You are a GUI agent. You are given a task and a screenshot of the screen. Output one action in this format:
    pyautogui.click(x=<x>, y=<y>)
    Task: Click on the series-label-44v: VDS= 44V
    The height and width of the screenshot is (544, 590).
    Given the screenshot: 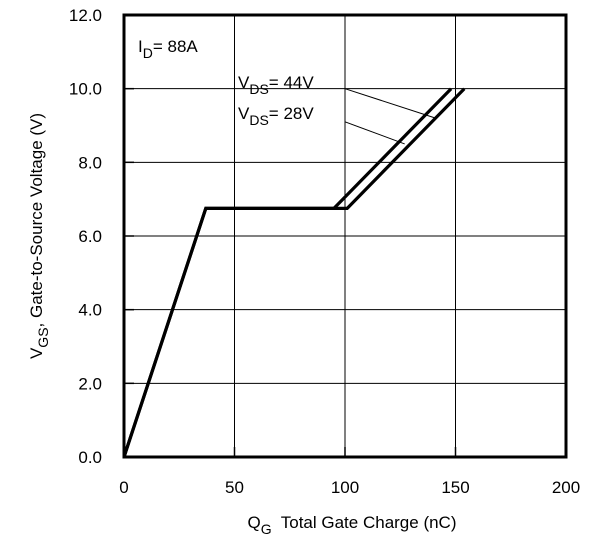 What is the action you would take?
    pyautogui.click(x=276, y=85)
    